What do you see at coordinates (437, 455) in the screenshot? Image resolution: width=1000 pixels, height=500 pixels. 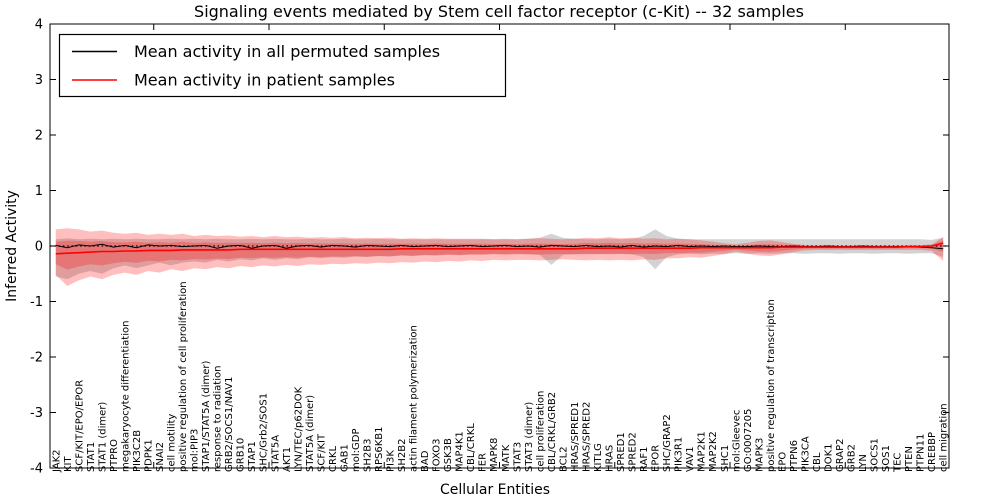 I see `x-tick-label: FOXO3` at bounding box center [437, 455].